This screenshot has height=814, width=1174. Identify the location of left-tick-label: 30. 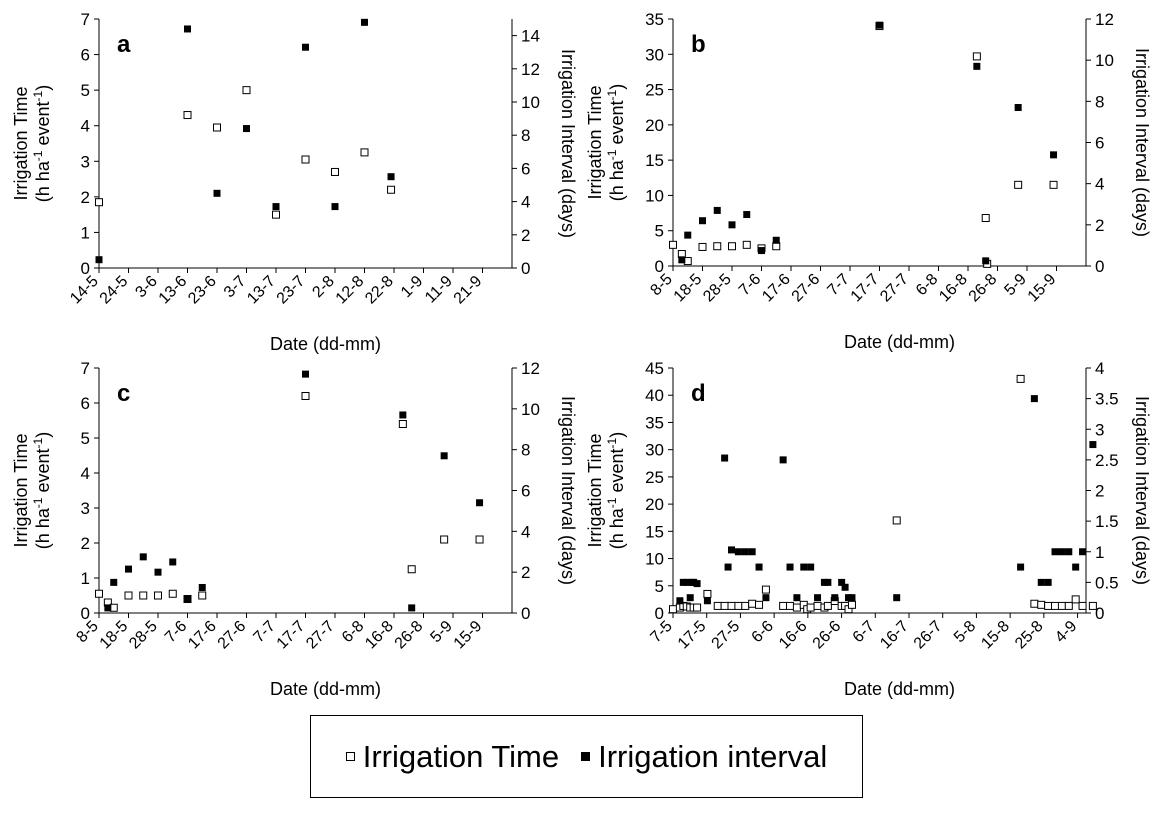
(654, 54).